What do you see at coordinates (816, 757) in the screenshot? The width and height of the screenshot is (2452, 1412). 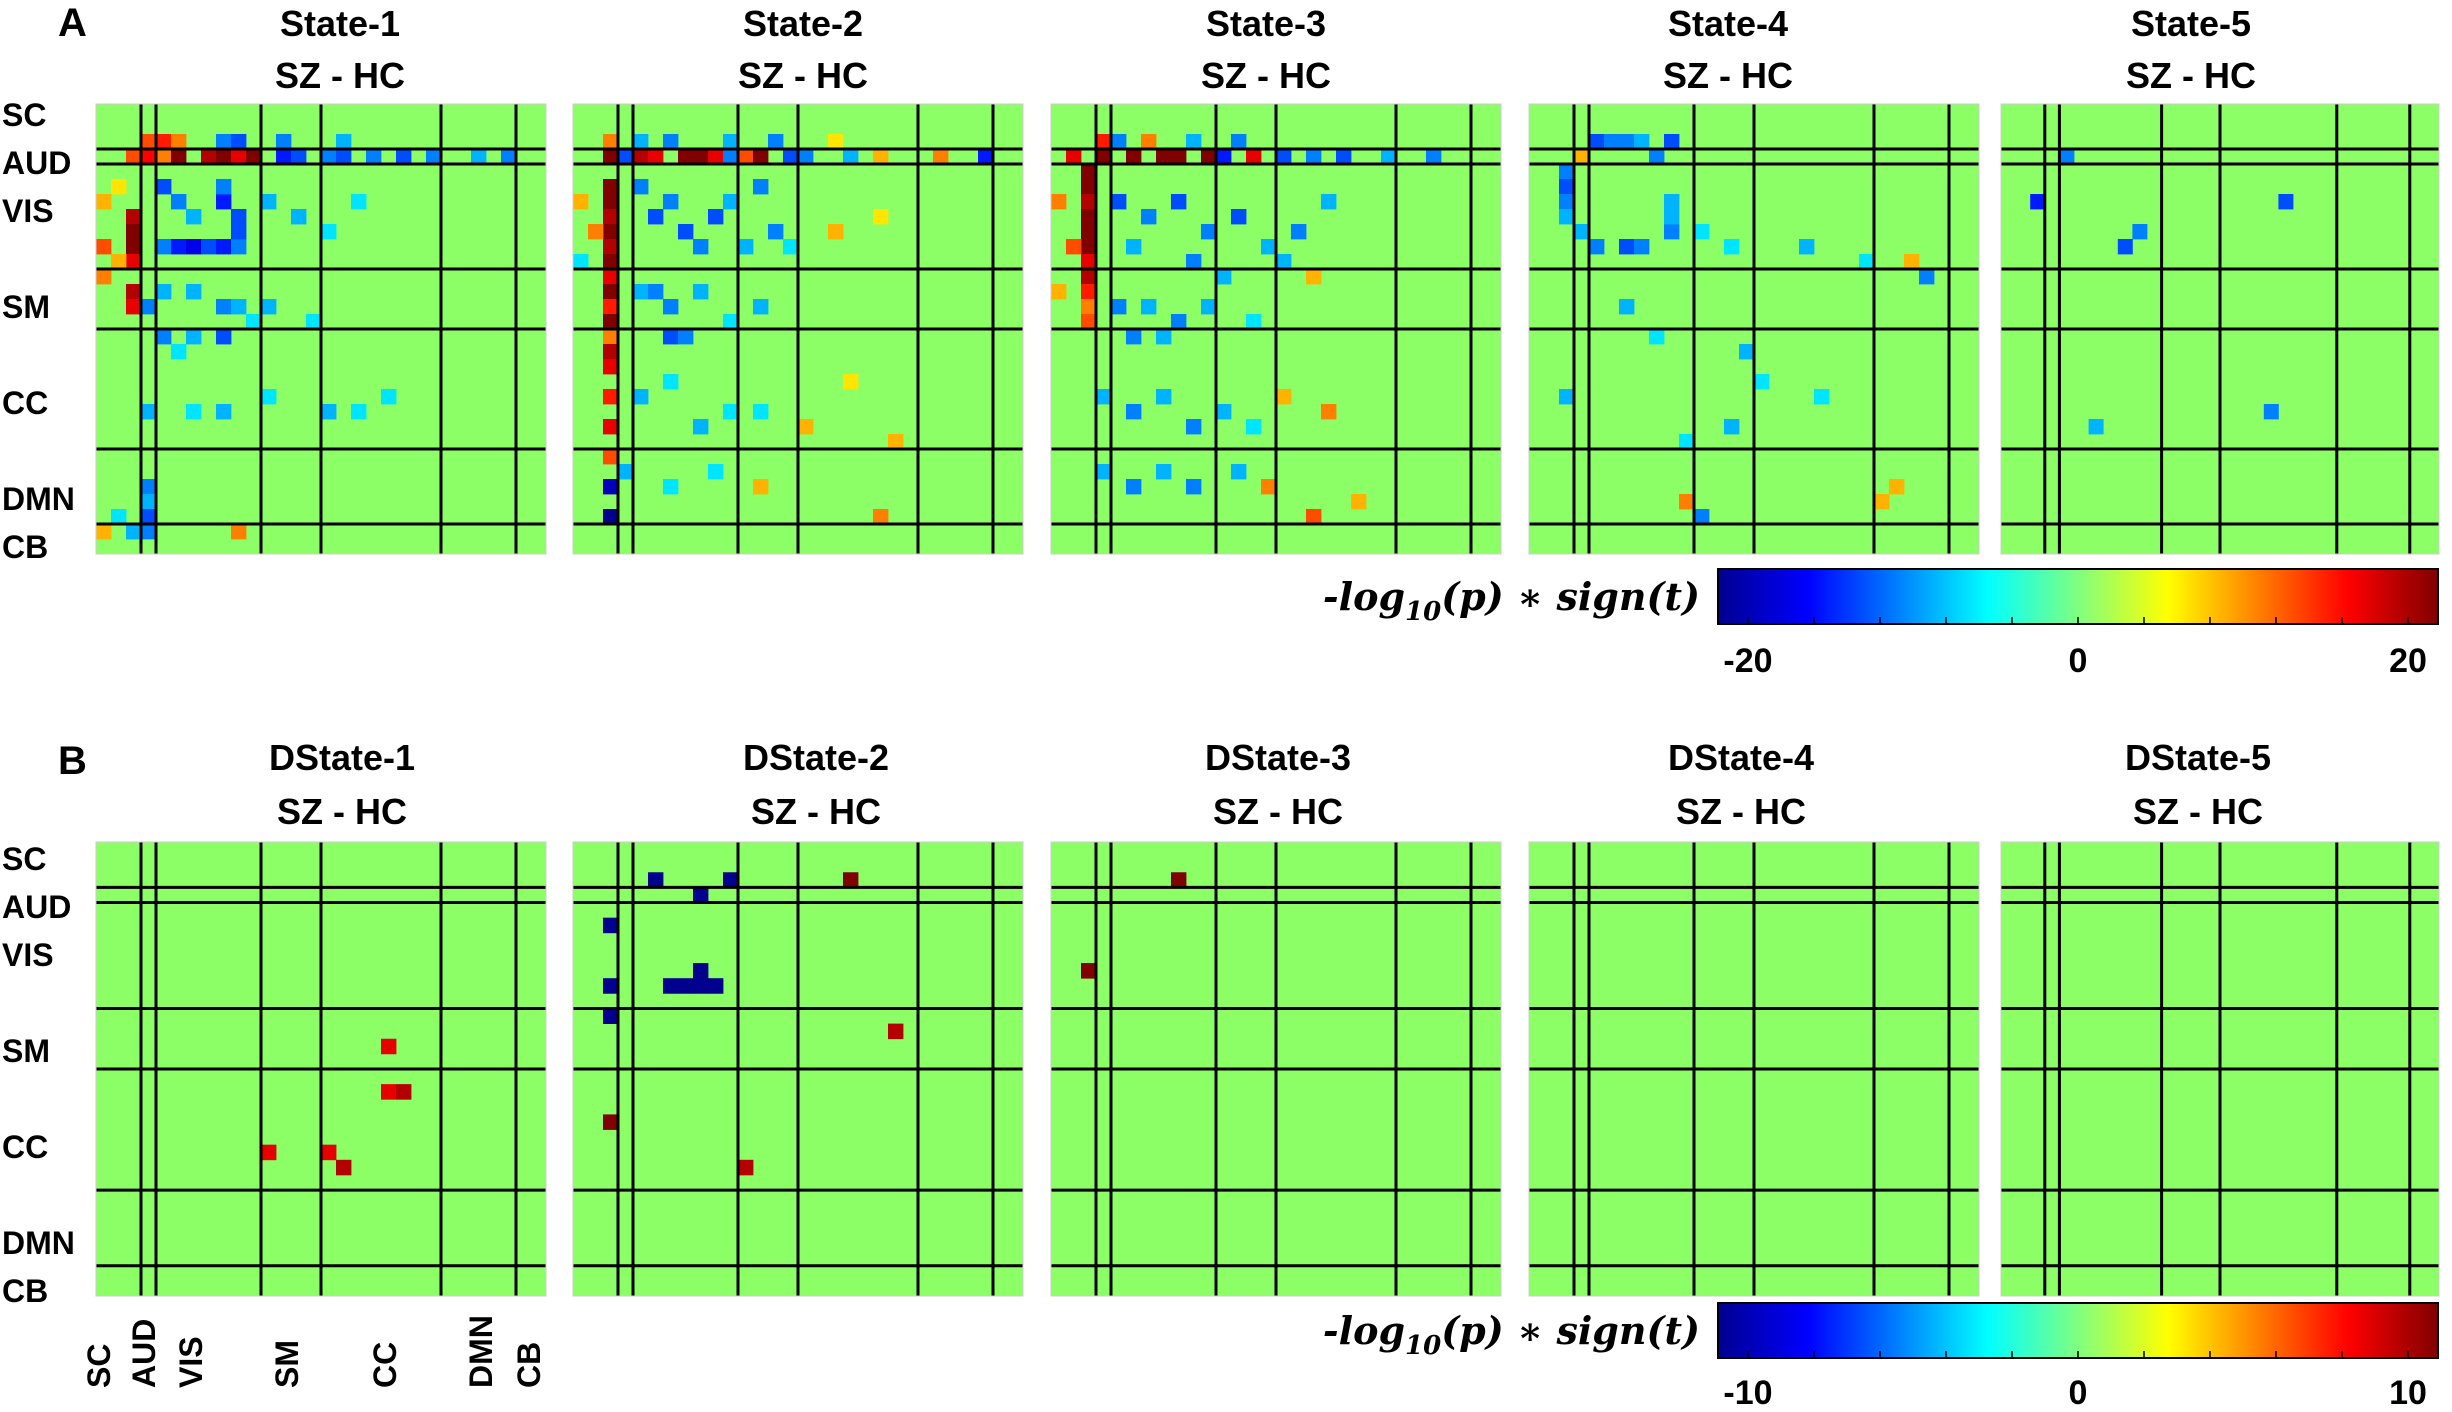 I see `subplot-title: DState-2` at bounding box center [816, 757].